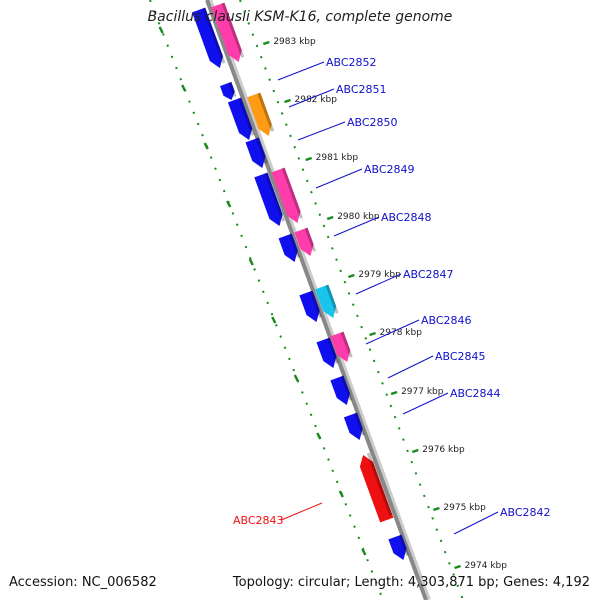  What do you see at coordinates (83, 582) in the screenshot?
I see `accession-label: Accession: NC_006582` at bounding box center [83, 582].